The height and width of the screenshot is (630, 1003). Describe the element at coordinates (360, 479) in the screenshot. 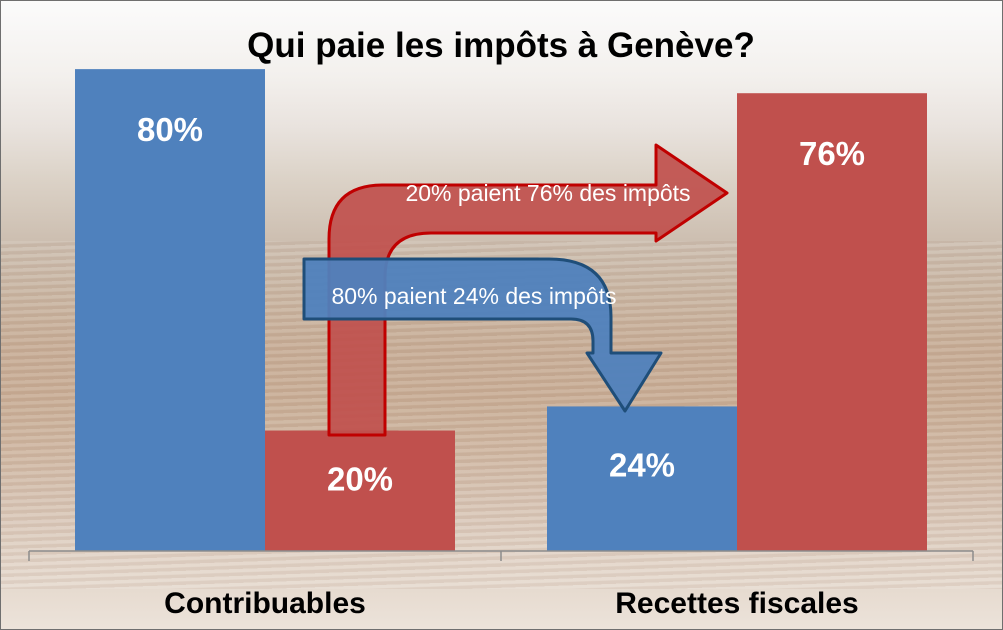

I see `bar-value-label: 20%` at that location.